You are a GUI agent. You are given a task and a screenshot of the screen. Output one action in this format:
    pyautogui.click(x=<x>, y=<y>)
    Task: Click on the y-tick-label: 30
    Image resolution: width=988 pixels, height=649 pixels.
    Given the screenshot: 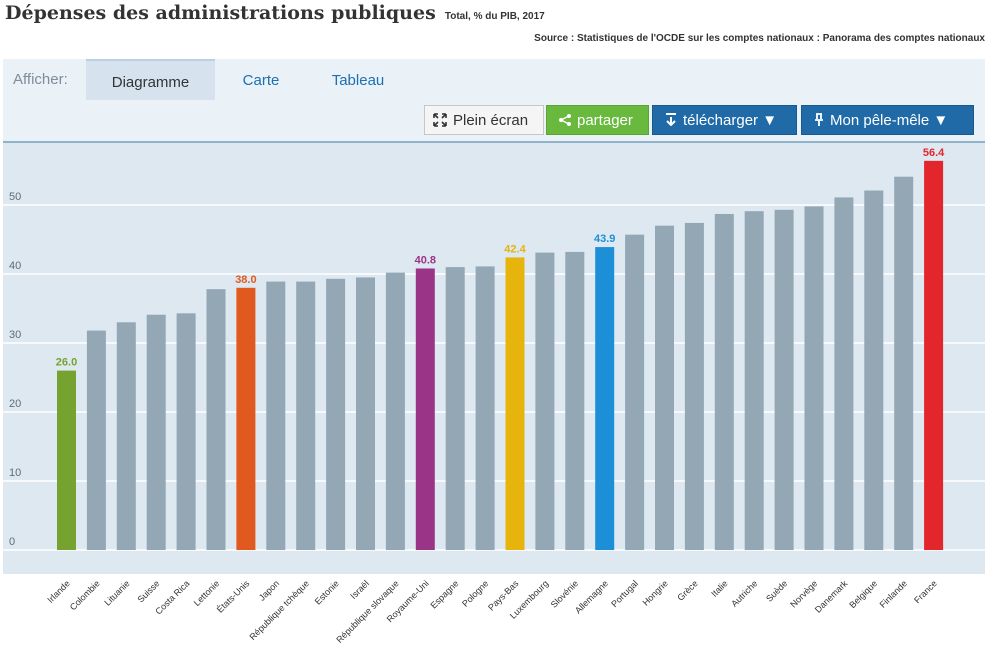 What is the action you would take?
    pyautogui.click(x=15, y=335)
    